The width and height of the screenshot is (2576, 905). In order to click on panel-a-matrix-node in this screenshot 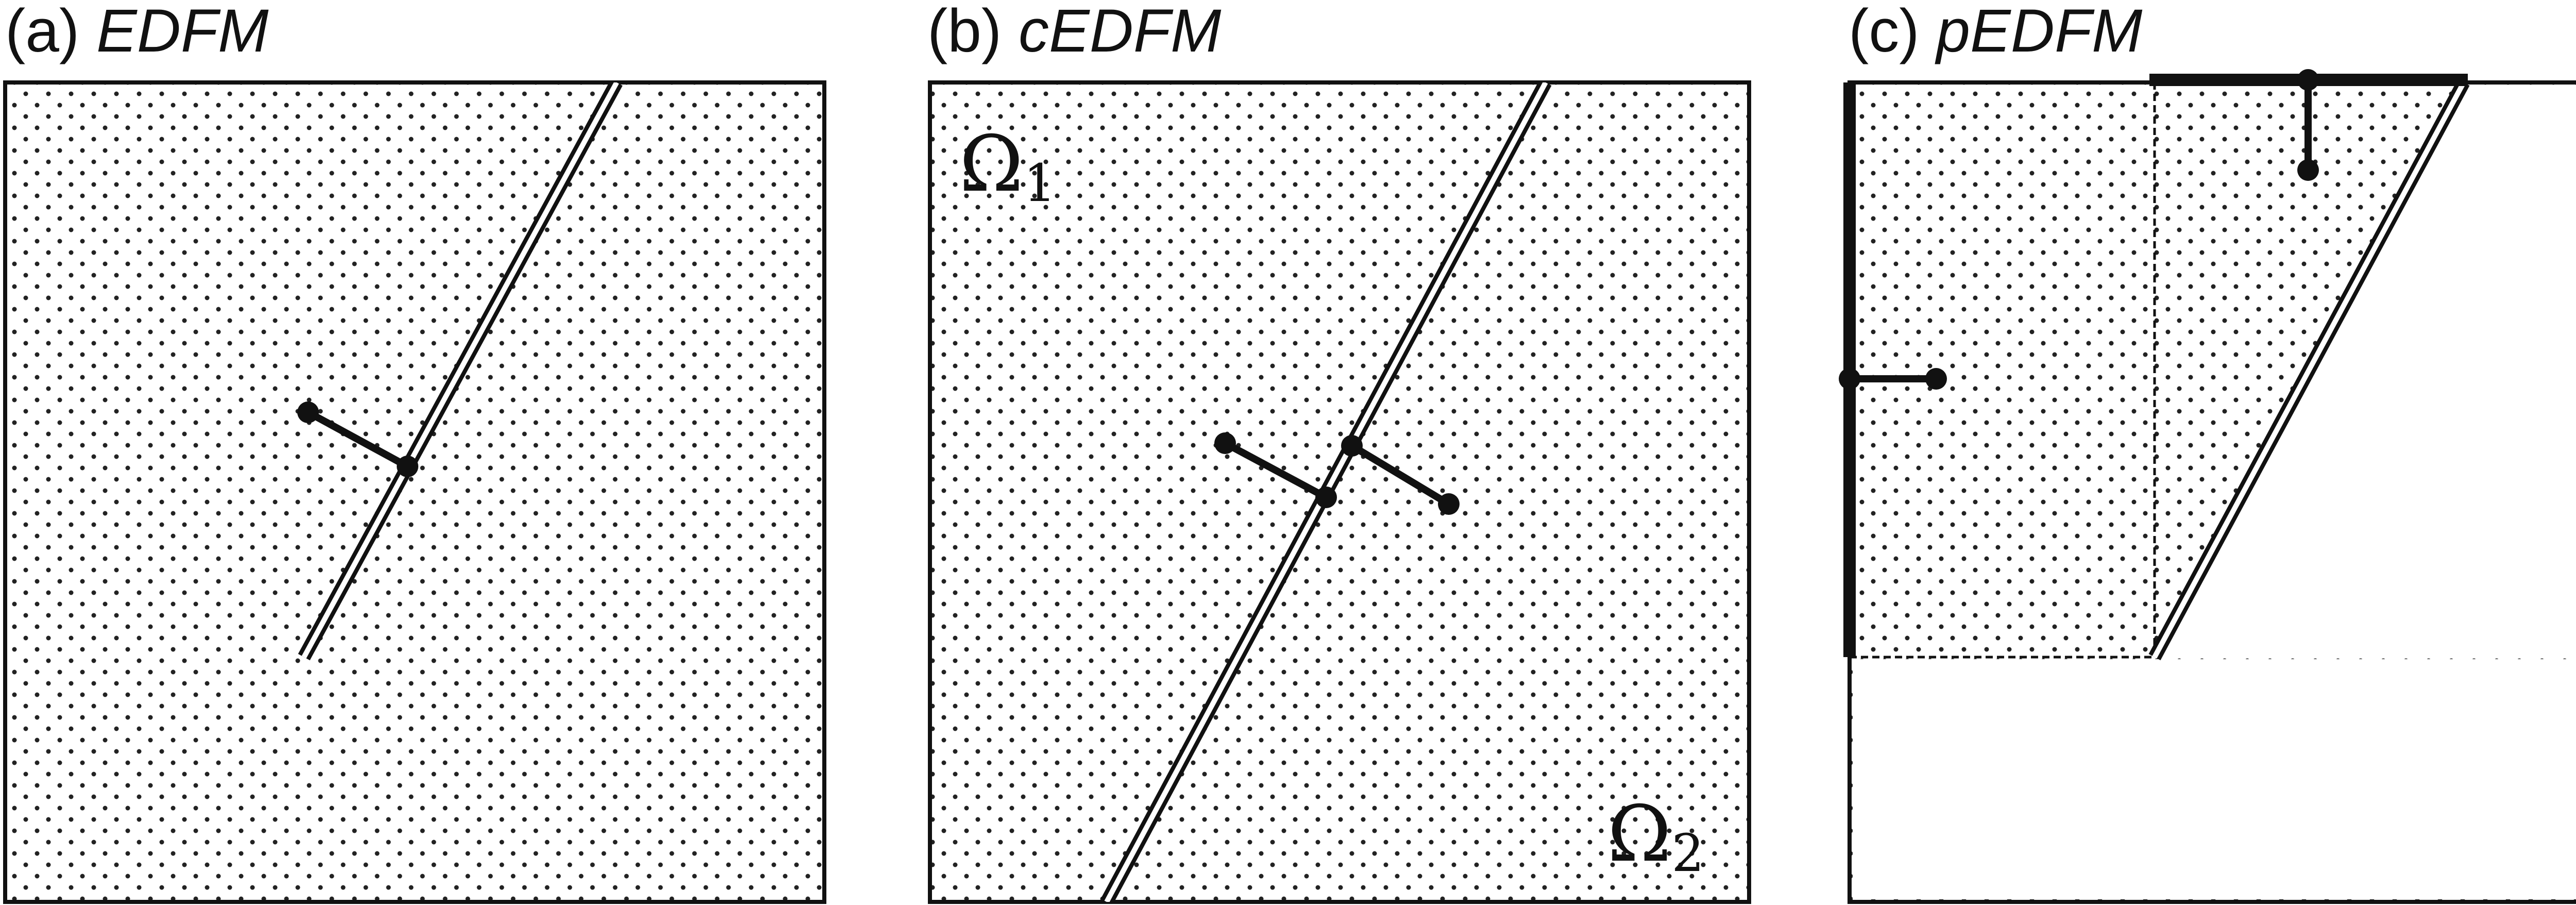, I will do `click(308, 412)`.